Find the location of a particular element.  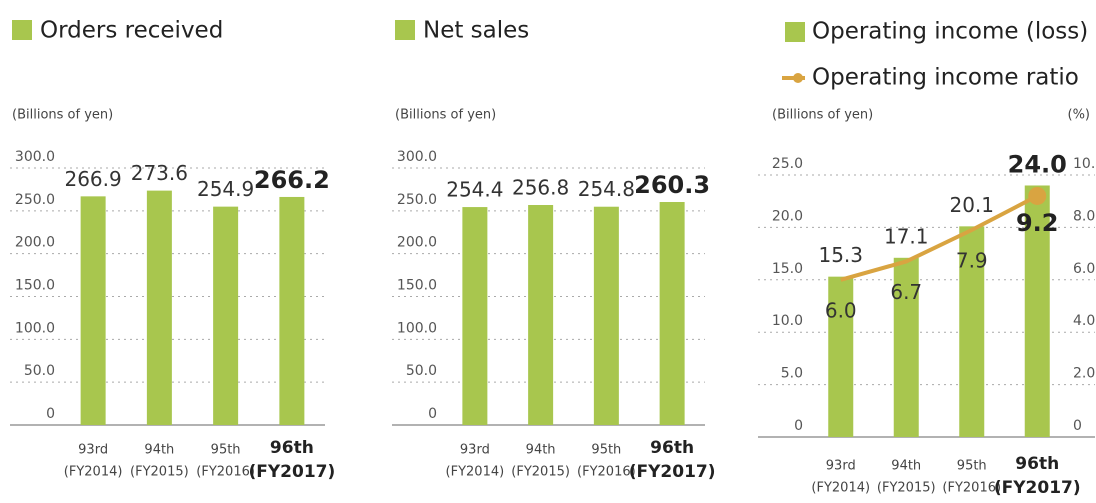

value-label: 20.1 is located at coordinates (971, 205).